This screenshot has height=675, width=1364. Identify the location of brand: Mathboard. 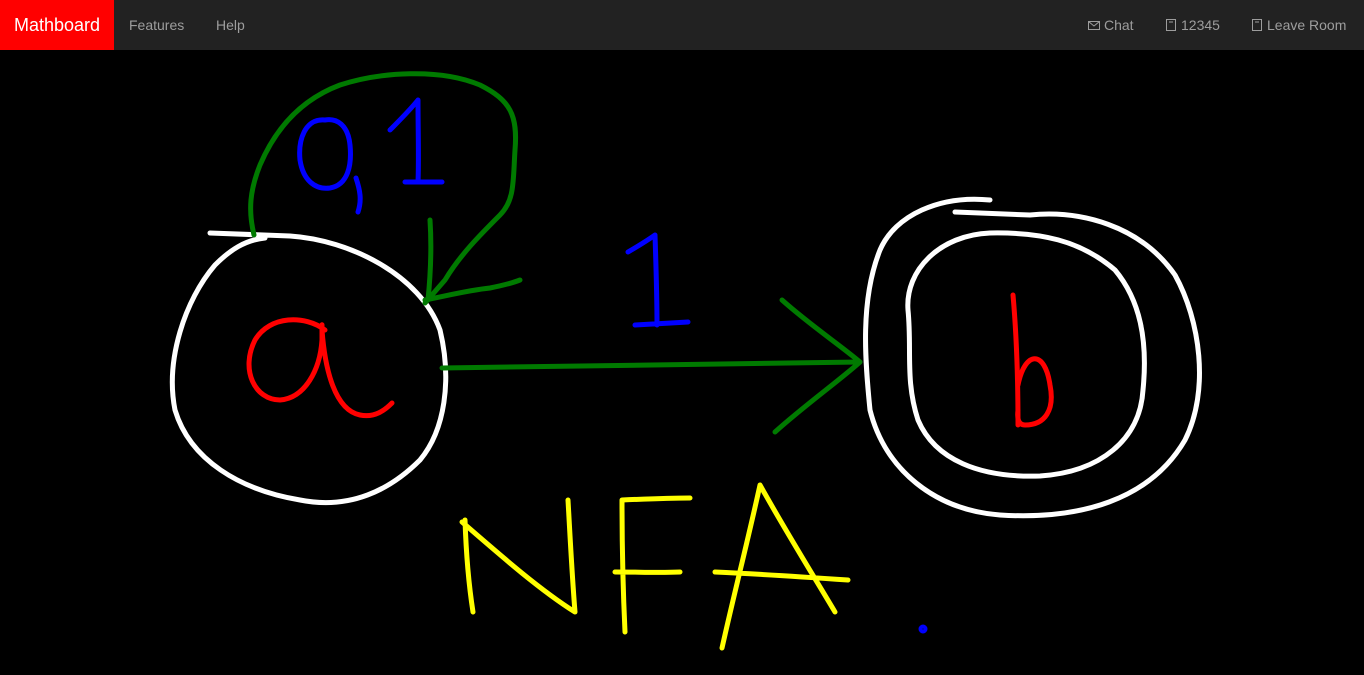
(57, 25).